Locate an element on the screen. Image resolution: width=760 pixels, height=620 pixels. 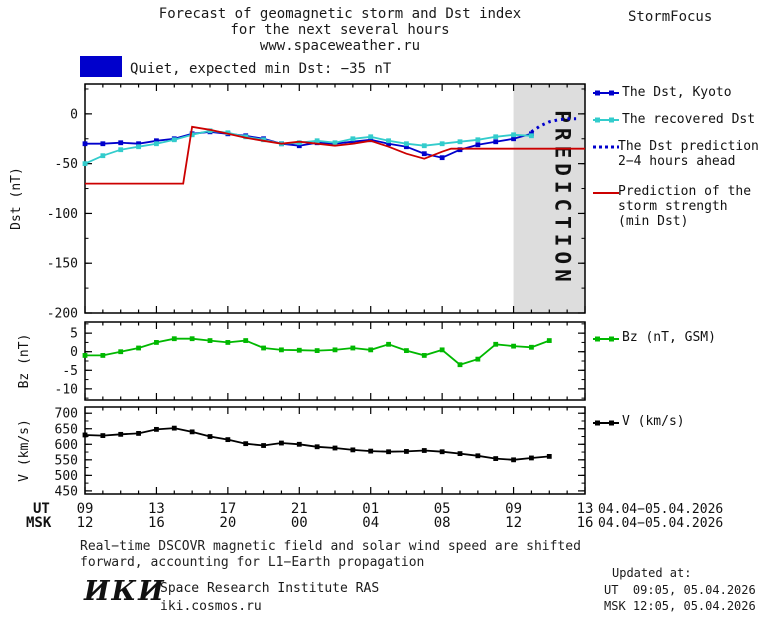
x-tick-label-msk: 04 is located at coordinates (370, 523).